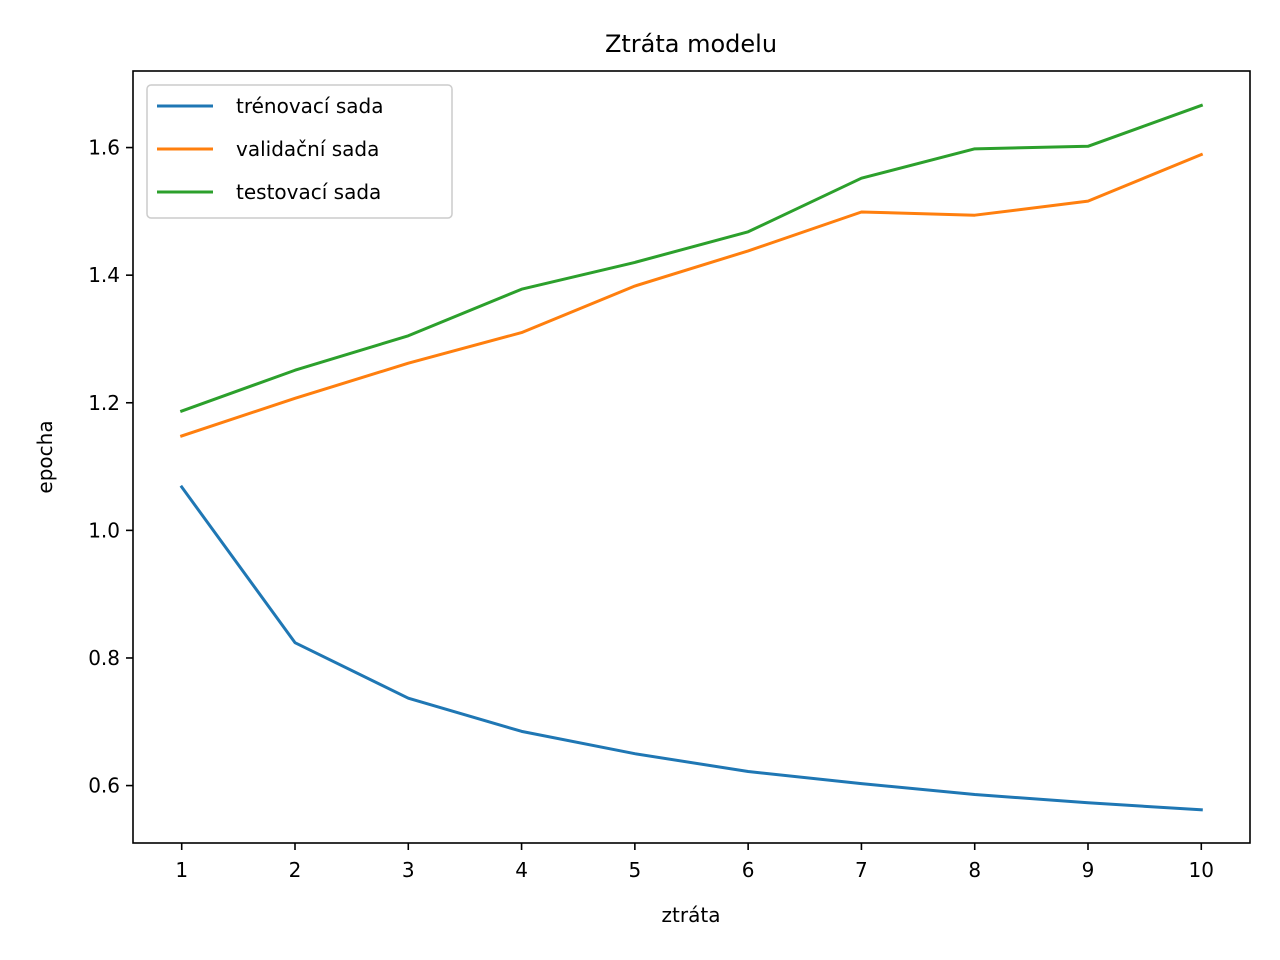 This screenshot has height=960, width=1280. I want to click on y-axis-label: epocha, so click(45, 456).